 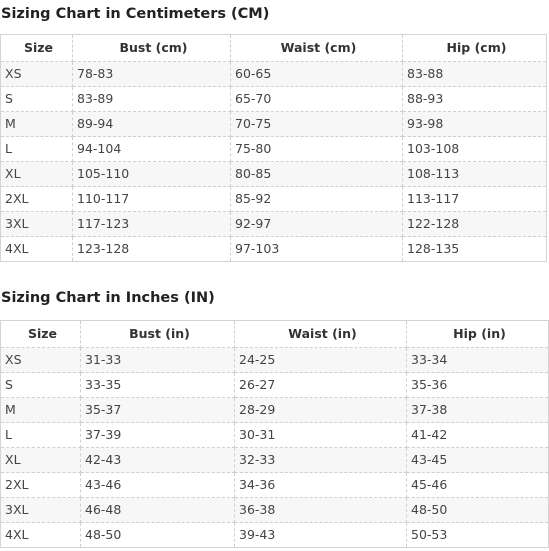 I want to click on table-row: 2XL 110-117 85-92 113-117, so click(x=273, y=199).